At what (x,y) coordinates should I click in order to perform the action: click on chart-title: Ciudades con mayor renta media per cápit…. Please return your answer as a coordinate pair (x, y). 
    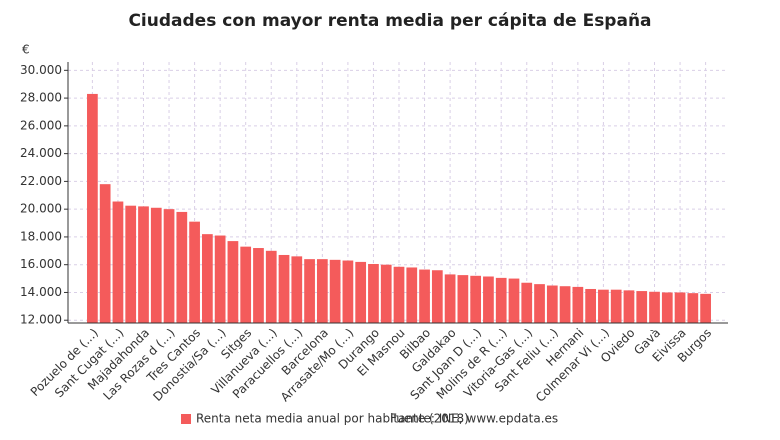
    Looking at the image, I should click on (389, 21).